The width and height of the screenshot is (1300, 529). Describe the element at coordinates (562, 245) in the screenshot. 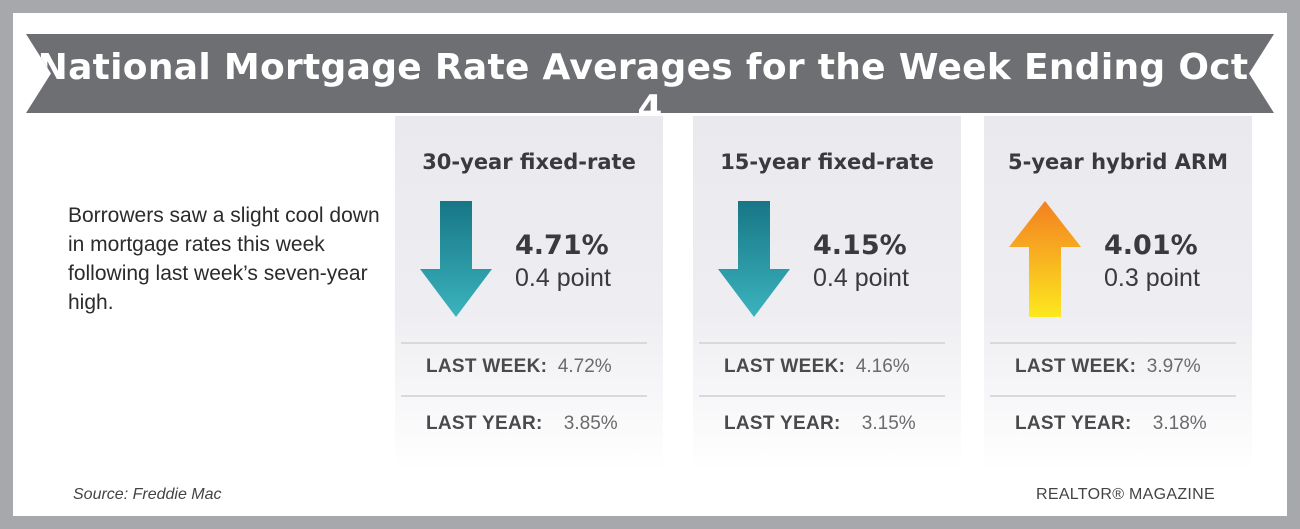

I see `current-rate: 4.71%` at that location.